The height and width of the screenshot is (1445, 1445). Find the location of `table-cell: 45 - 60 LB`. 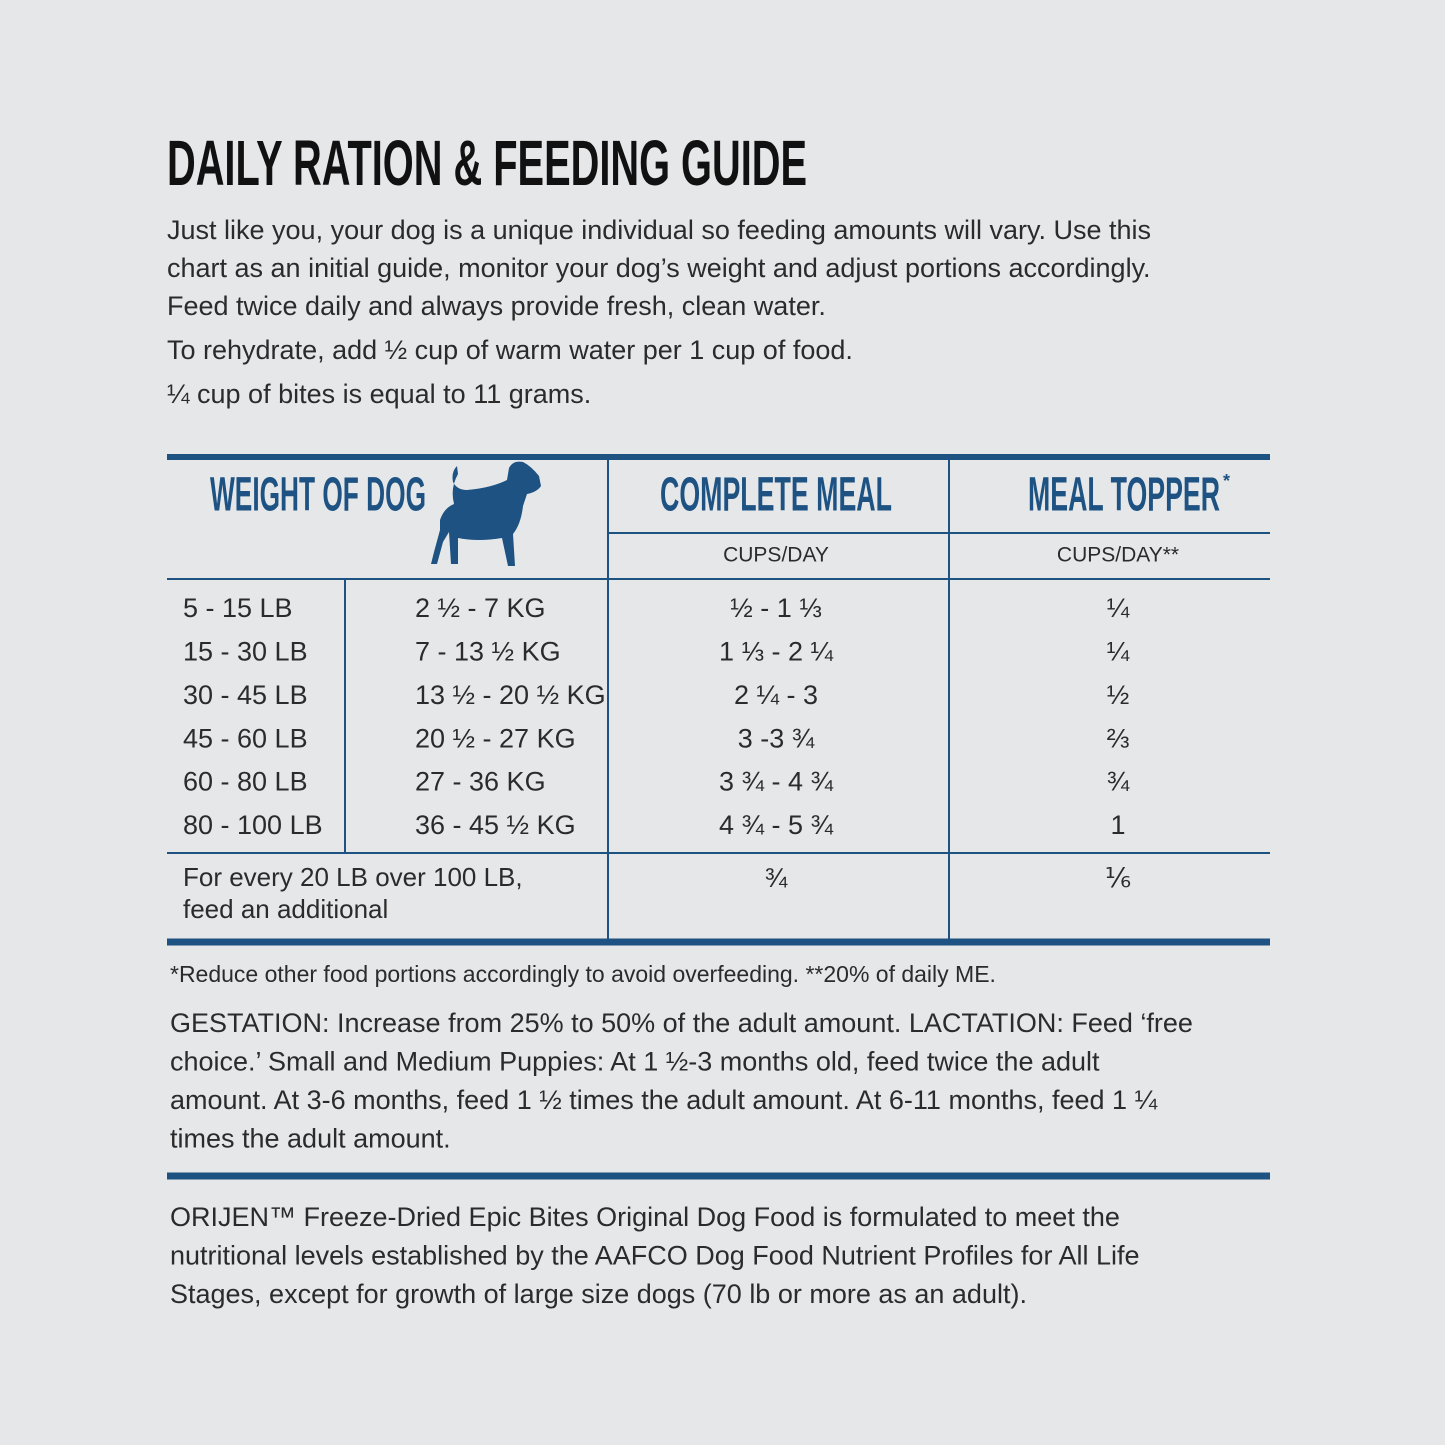

table-cell: 45 - 60 LB is located at coordinates (245, 738).